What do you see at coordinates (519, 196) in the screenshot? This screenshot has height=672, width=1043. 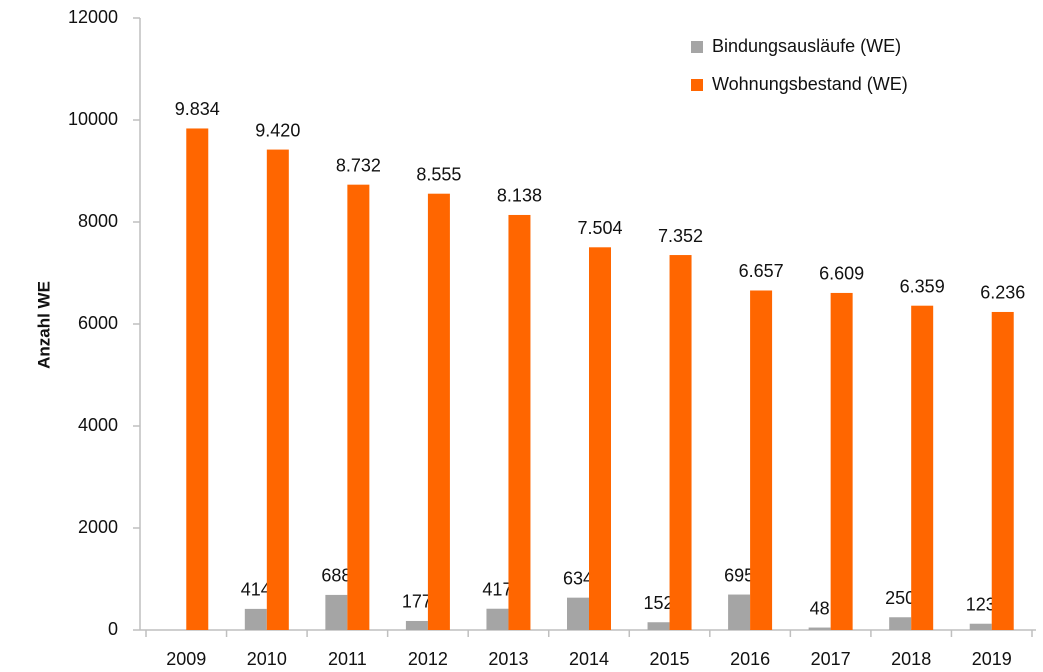 I see `value-label: 8.138` at bounding box center [519, 196].